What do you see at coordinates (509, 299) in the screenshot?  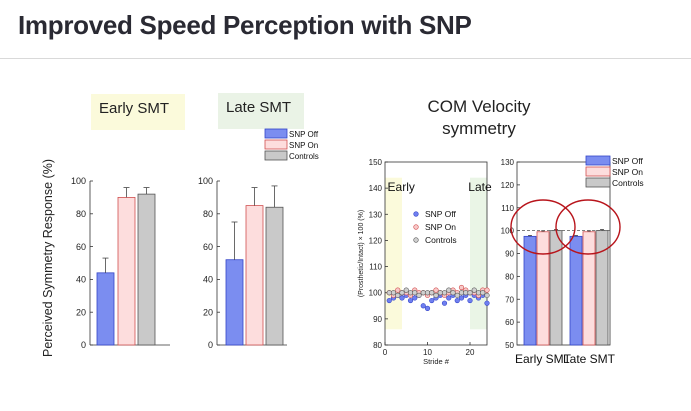 I see `com-y-tick-label: 70` at bounding box center [509, 299].